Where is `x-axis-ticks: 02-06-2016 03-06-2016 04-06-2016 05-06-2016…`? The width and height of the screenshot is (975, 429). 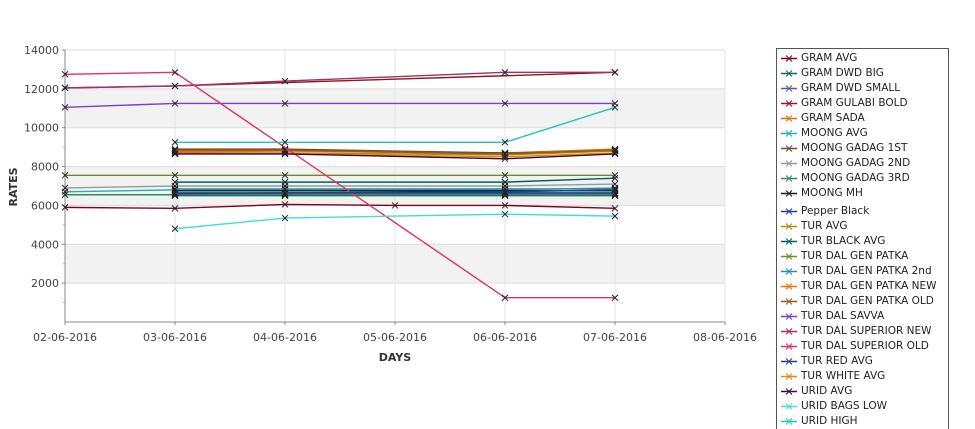 x-axis-ticks: 02-06-2016 03-06-2016 04-06-2016 05-06-2016… is located at coordinates (395, 333).